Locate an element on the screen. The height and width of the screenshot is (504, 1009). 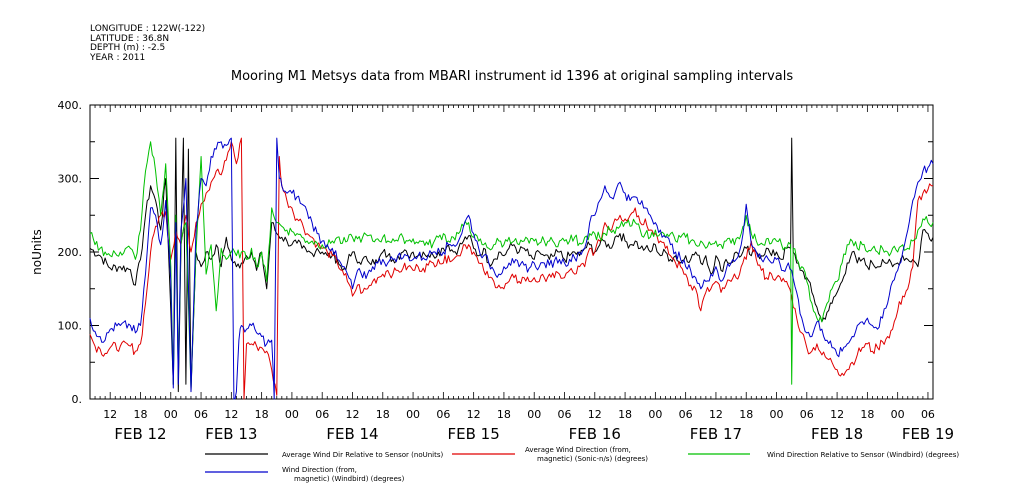
date-label: FEB 15 is located at coordinates (474, 434).